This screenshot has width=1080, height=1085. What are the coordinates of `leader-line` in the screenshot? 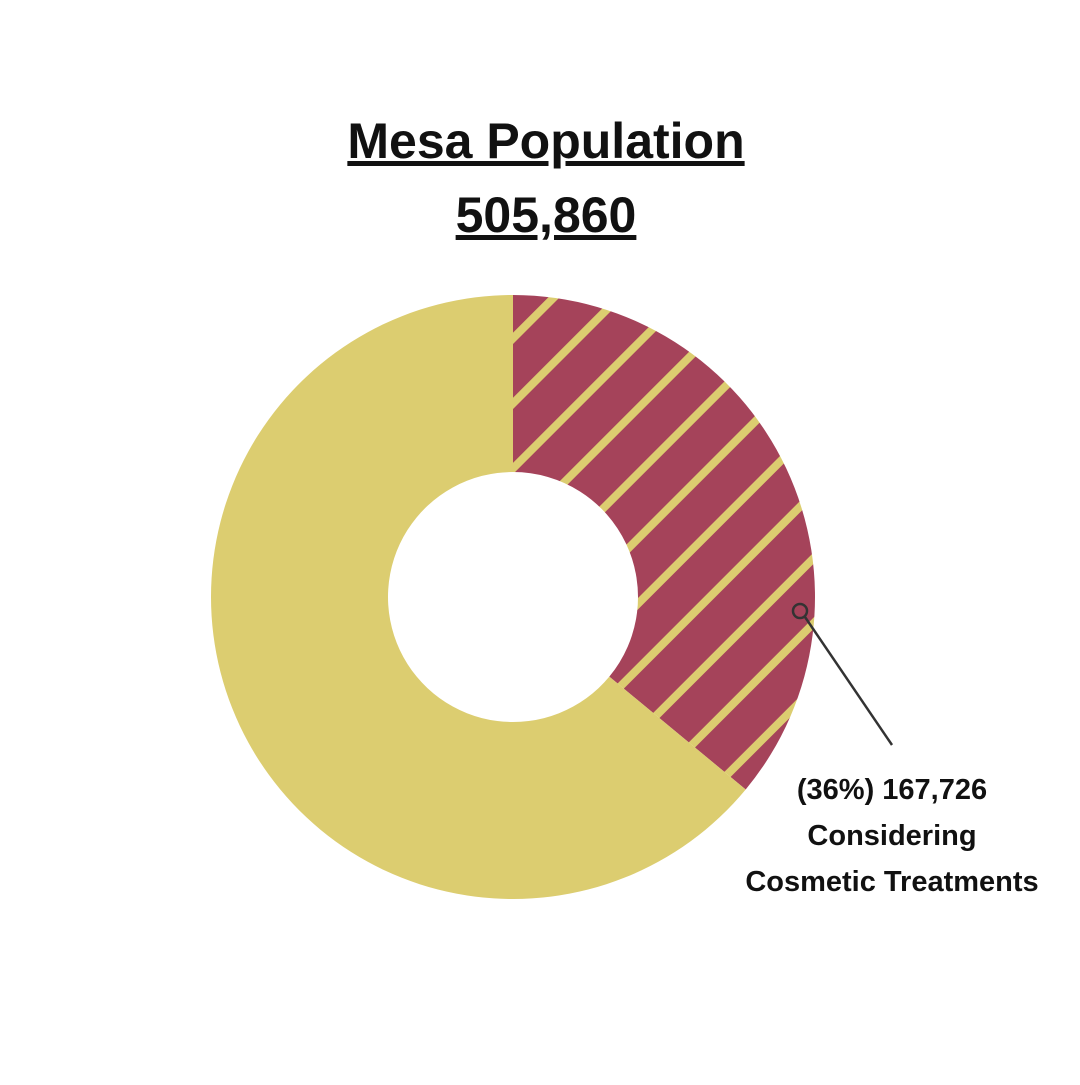 It's located at (848, 681).